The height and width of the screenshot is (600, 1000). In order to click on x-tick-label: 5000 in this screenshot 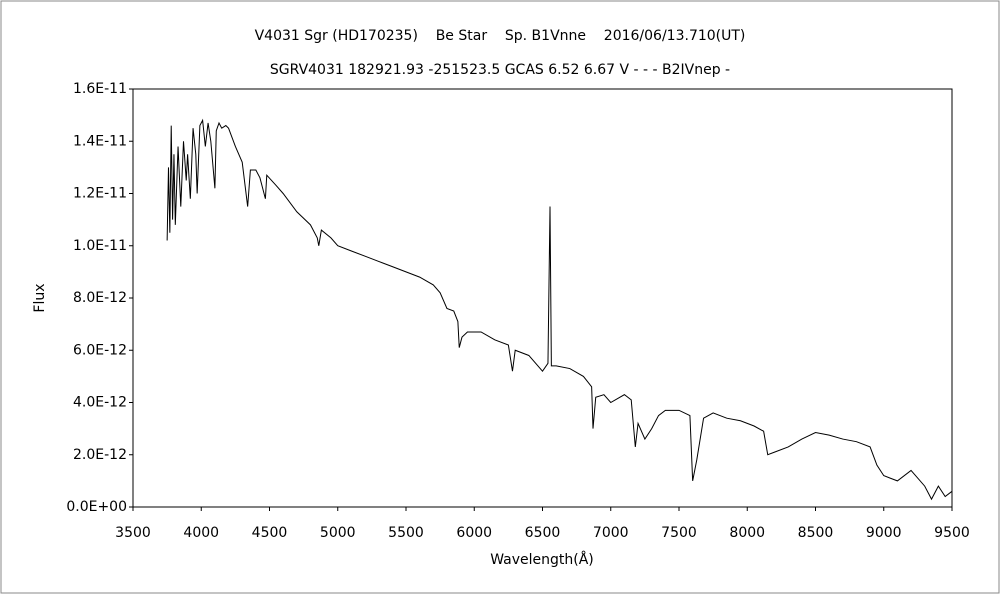, I will do `click(338, 533)`.